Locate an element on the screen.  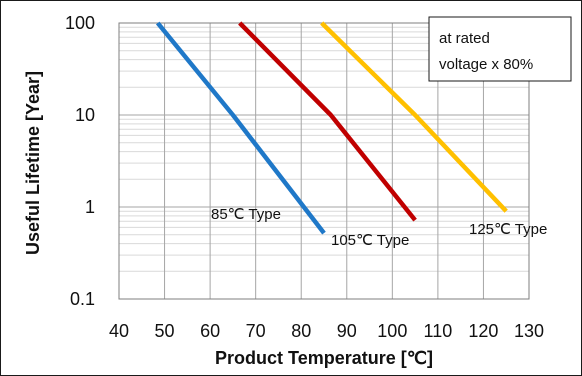
series-label: 85℃ Type is located at coordinates (246, 214).